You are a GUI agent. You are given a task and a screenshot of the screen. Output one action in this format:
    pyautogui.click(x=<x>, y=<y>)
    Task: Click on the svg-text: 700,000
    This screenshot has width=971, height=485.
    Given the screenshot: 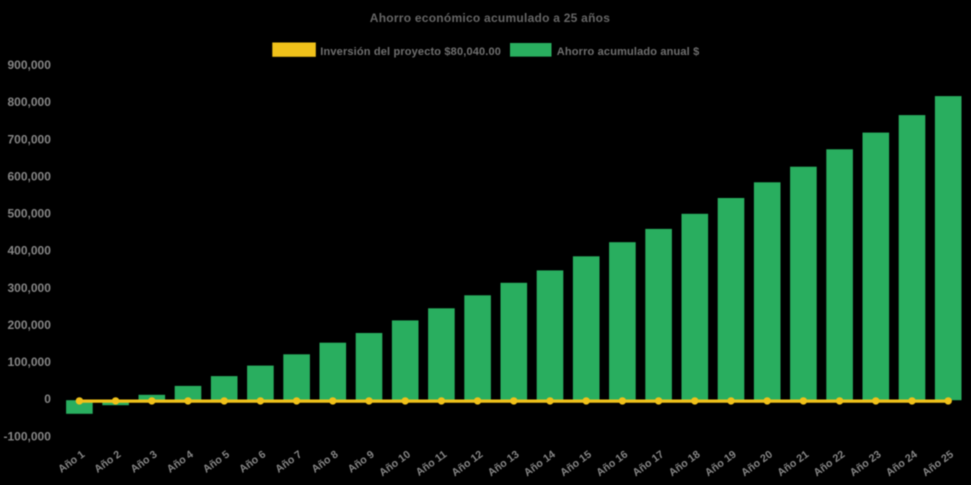 What is the action you would take?
    pyautogui.click(x=30, y=139)
    